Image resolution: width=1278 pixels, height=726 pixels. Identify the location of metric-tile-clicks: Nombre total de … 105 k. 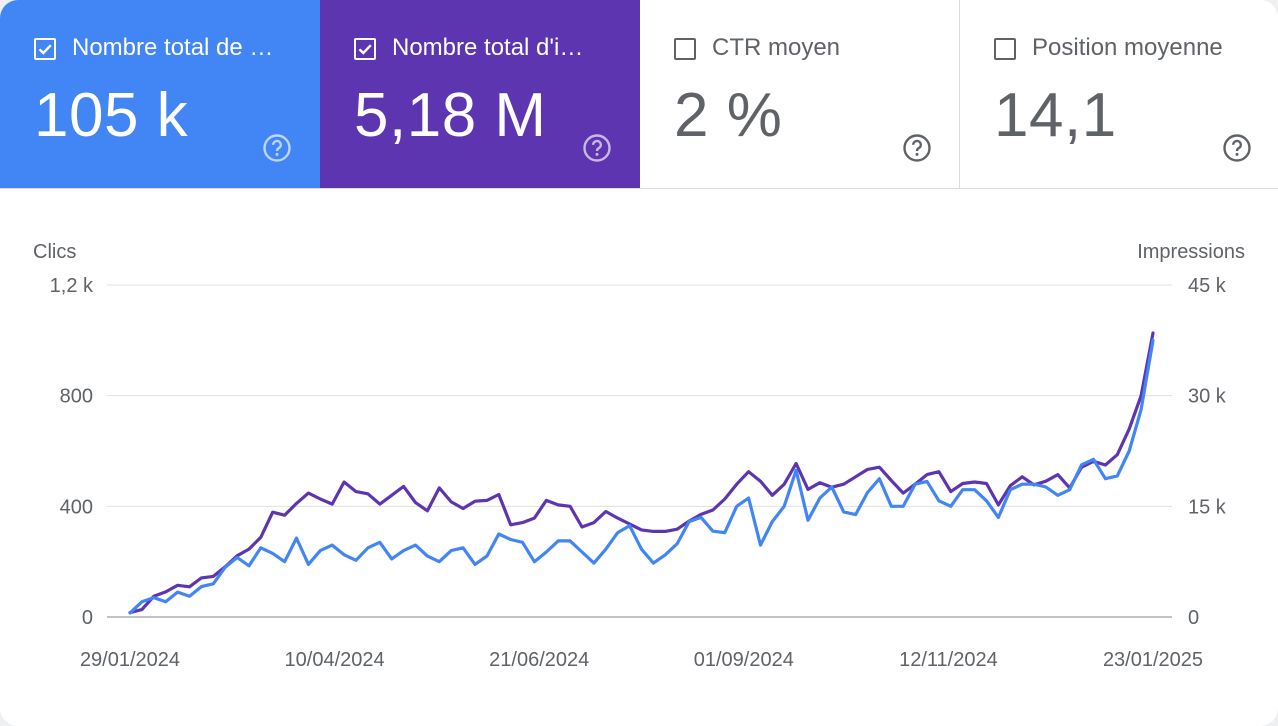
(160, 94).